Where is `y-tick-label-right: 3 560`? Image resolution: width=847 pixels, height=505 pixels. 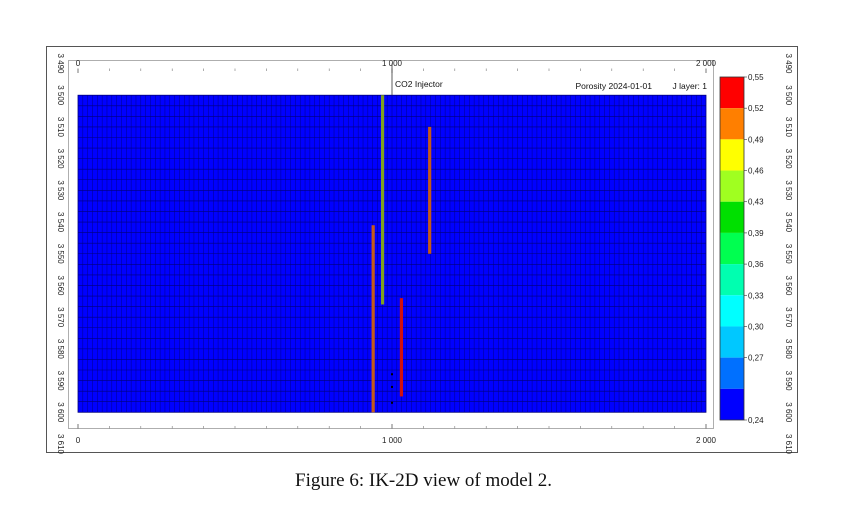
y-tick-label-right: 3 560 is located at coordinates (788, 285).